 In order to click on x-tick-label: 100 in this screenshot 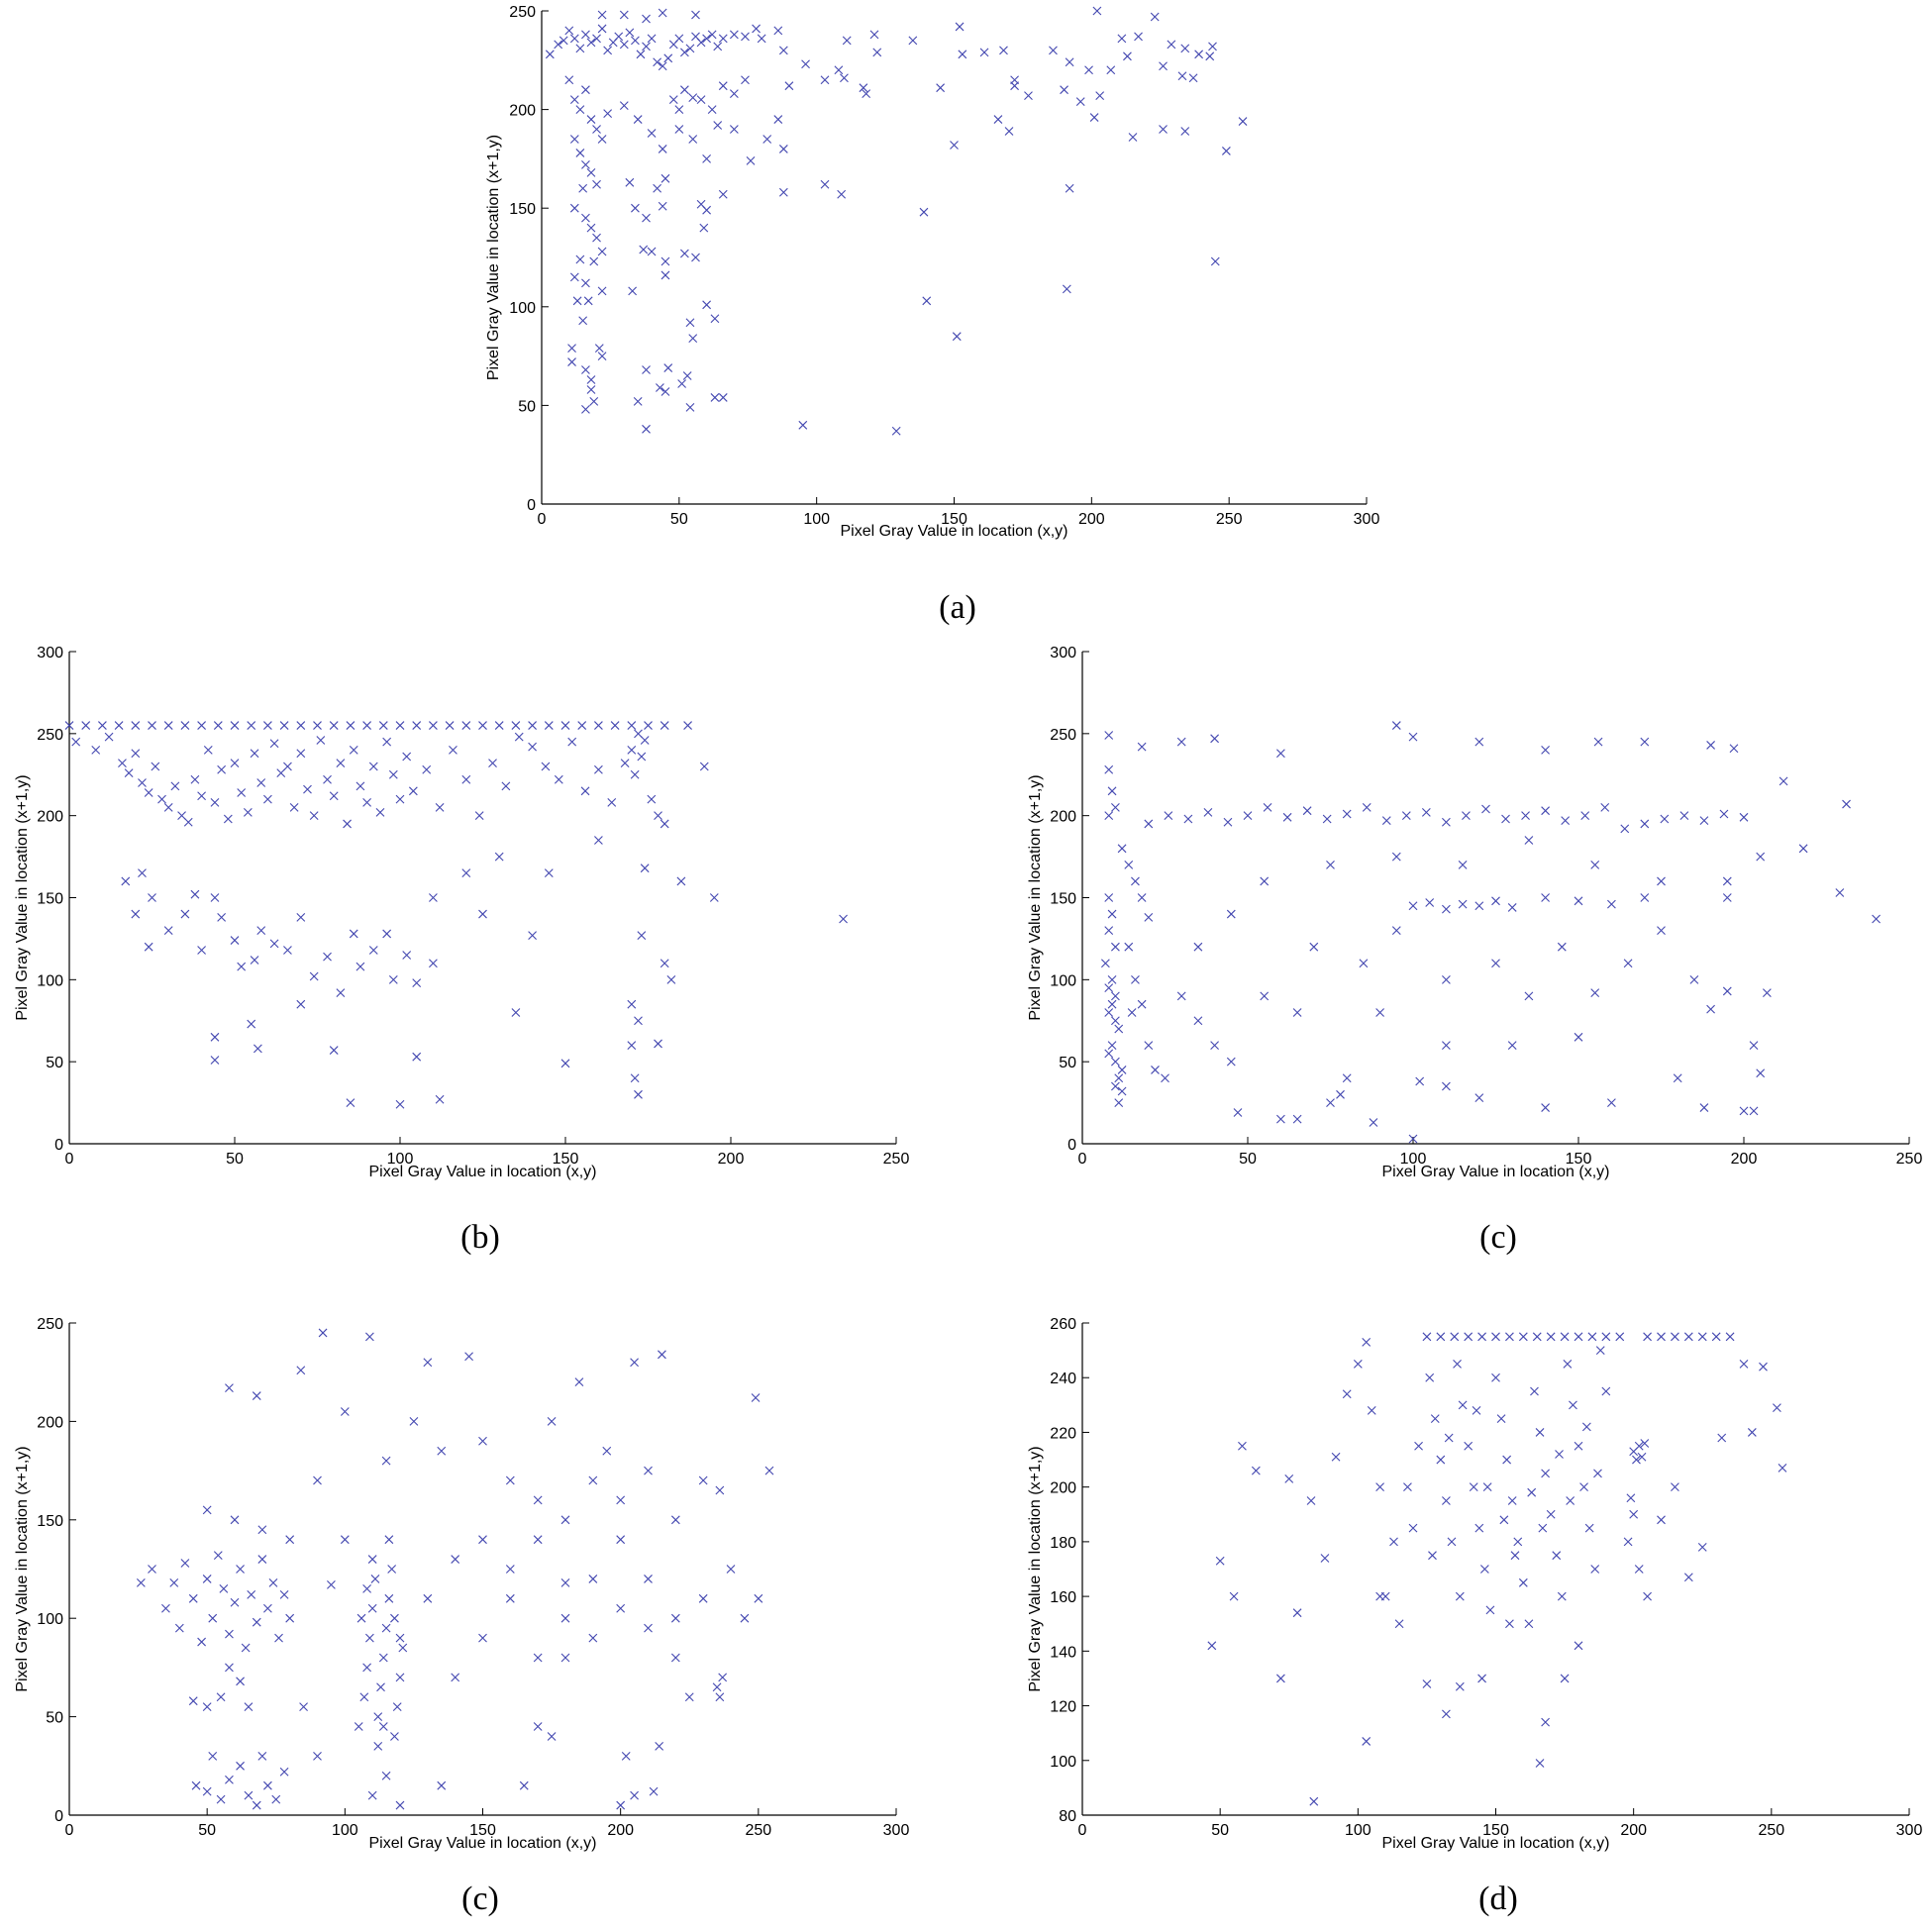, I will do `click(816, 519)`.